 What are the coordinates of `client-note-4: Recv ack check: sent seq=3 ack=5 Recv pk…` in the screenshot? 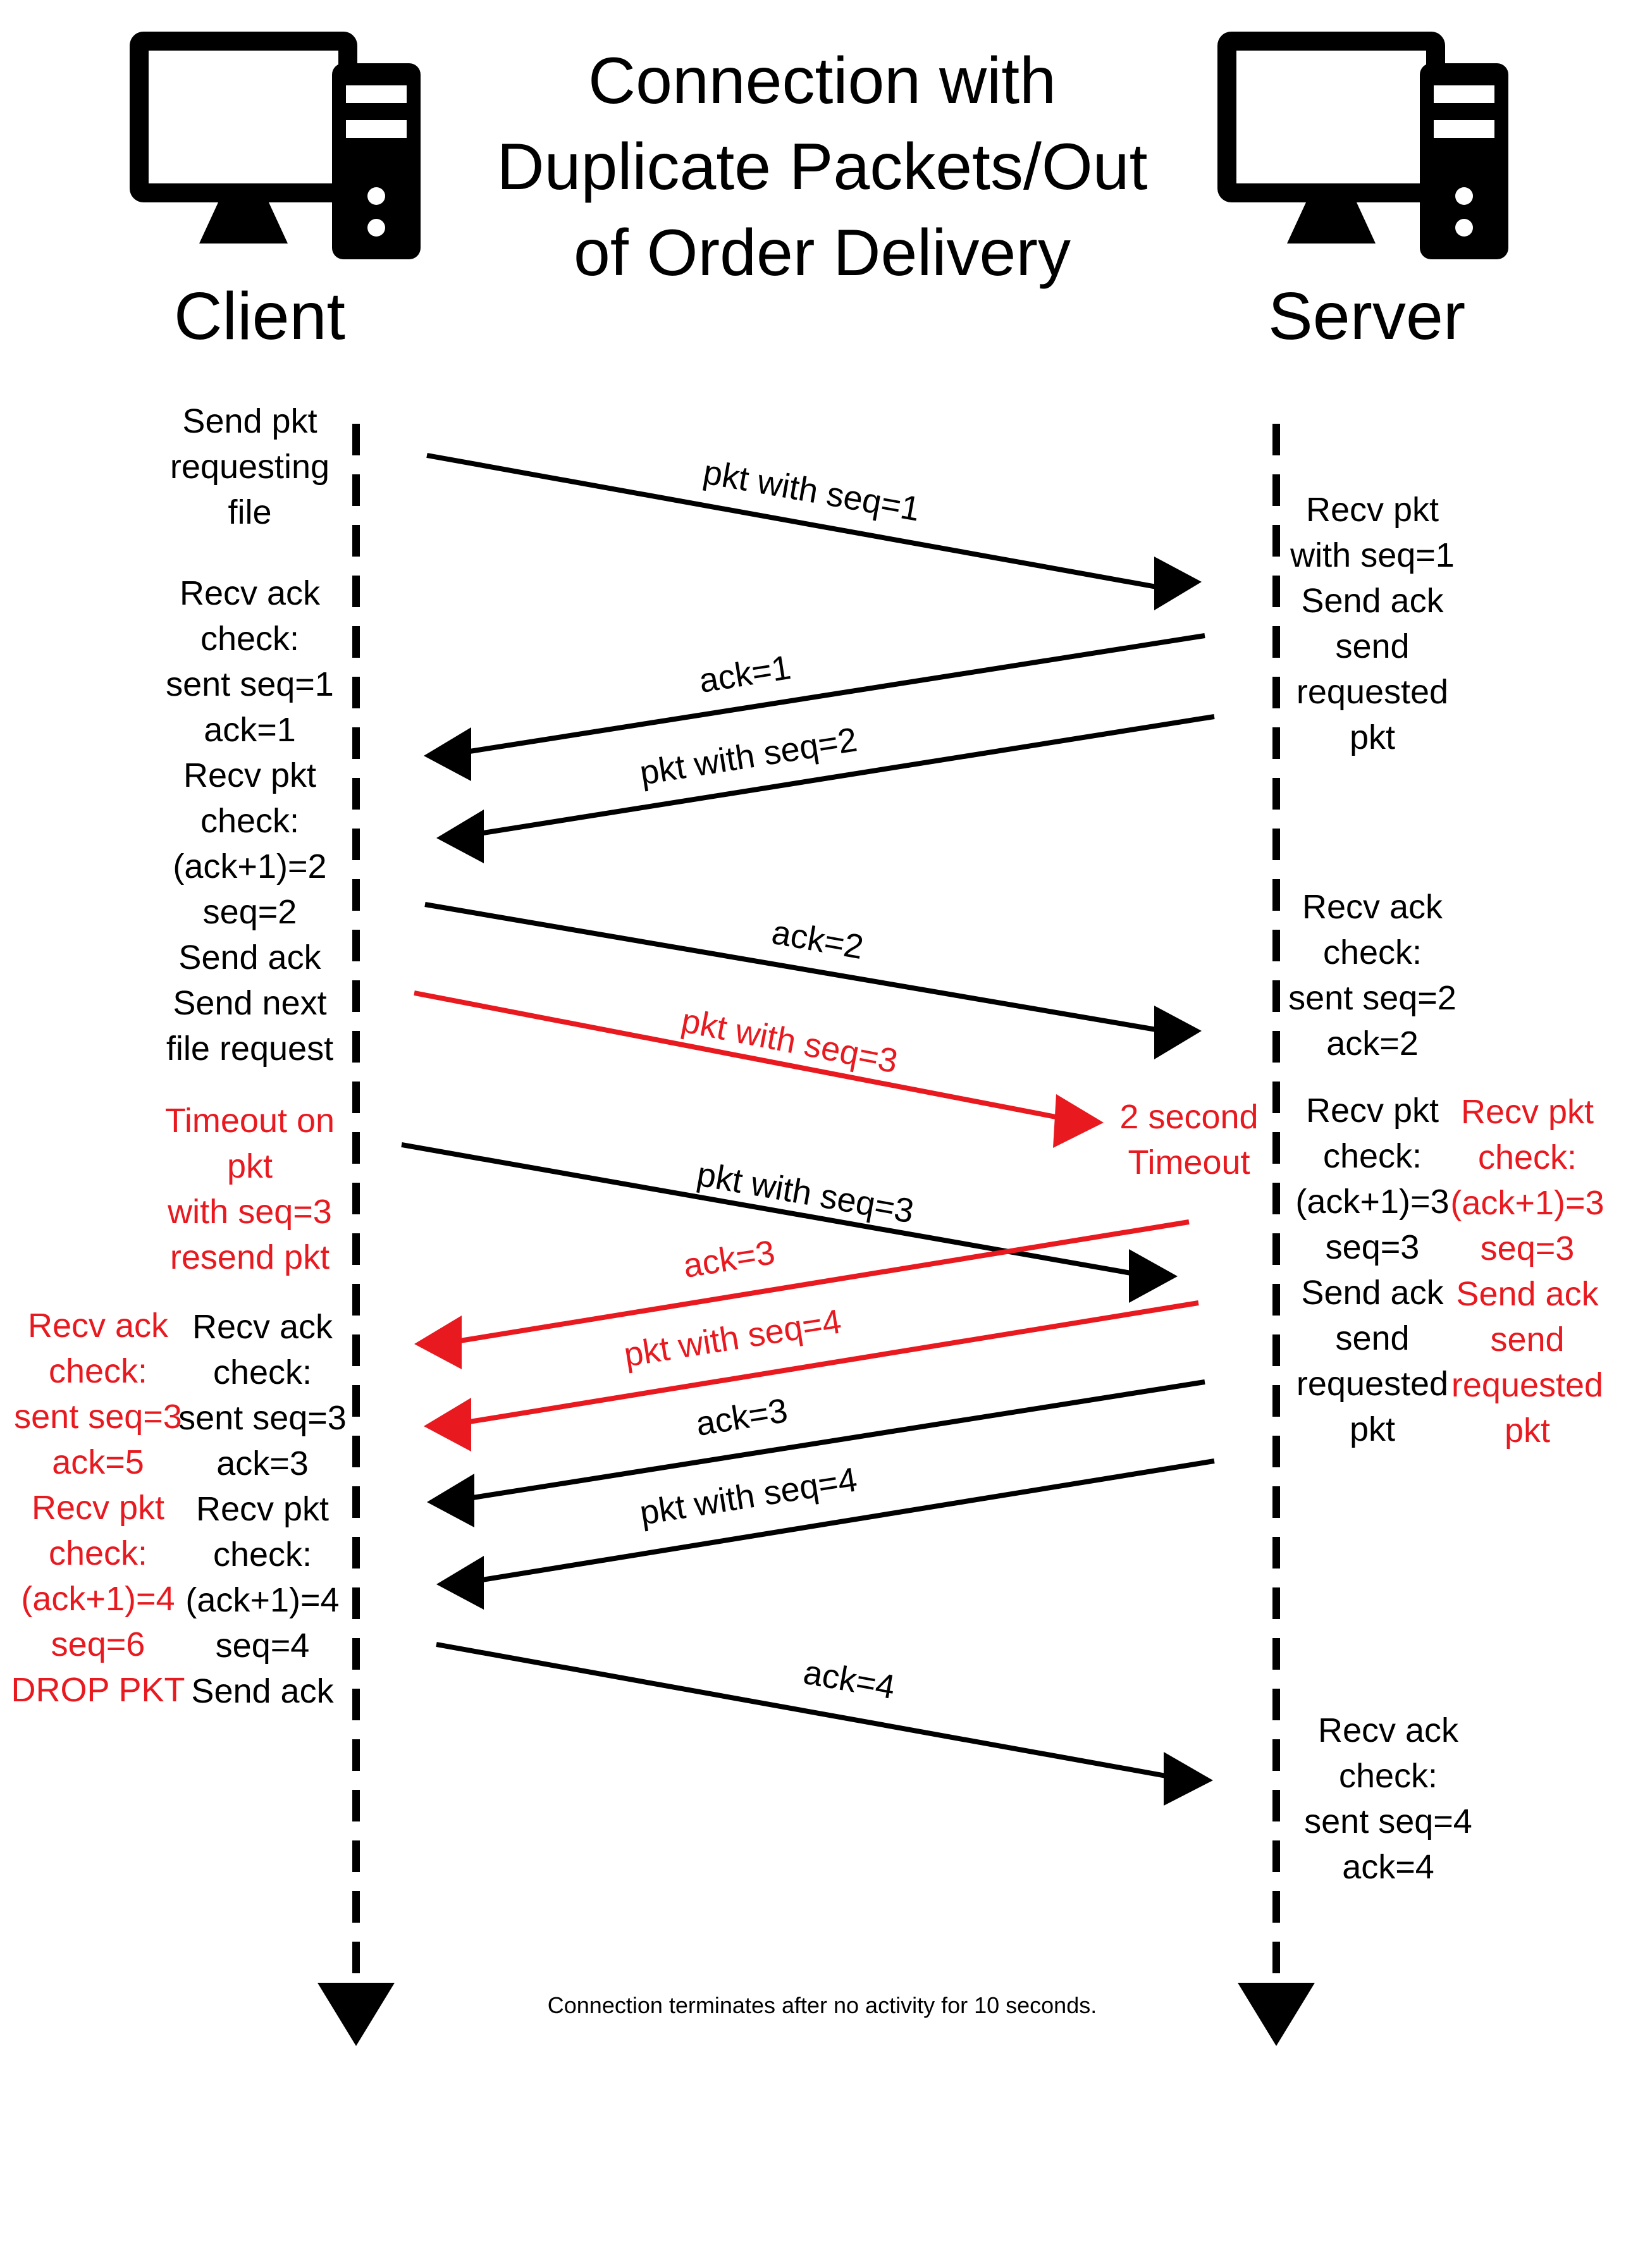 It's located at (98, 1508).